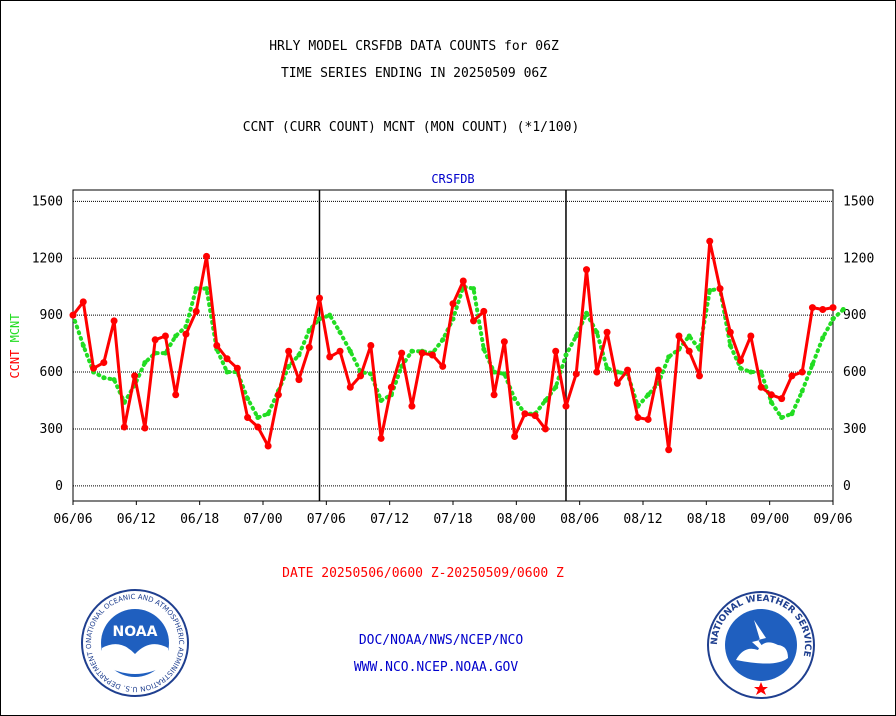 The width and height of the screenshot is (896, 716). Describe the element at coordinates (262, 519) in the screenshot. I see `x-tick-label: 07/00` at that location.